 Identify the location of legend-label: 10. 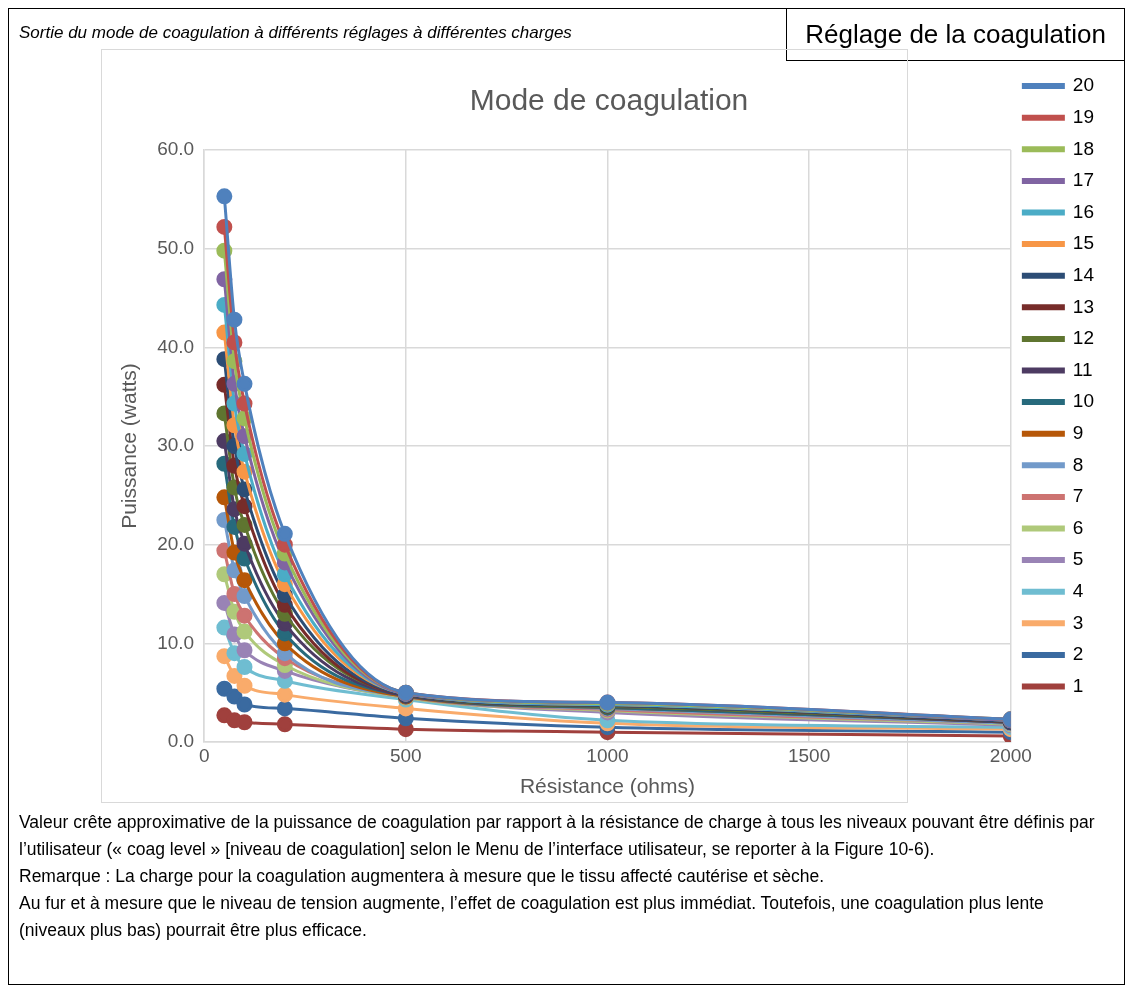
(1083, 401).